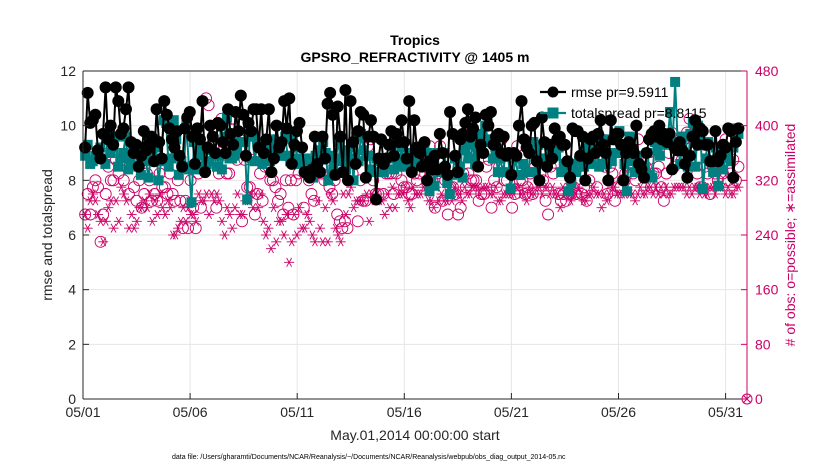 Image resolution: width=830 pixels, height=470 pixels. Describe the element at coordinates (72, 180) in the screenshot. I see `y-tick-label: 8` at that location.